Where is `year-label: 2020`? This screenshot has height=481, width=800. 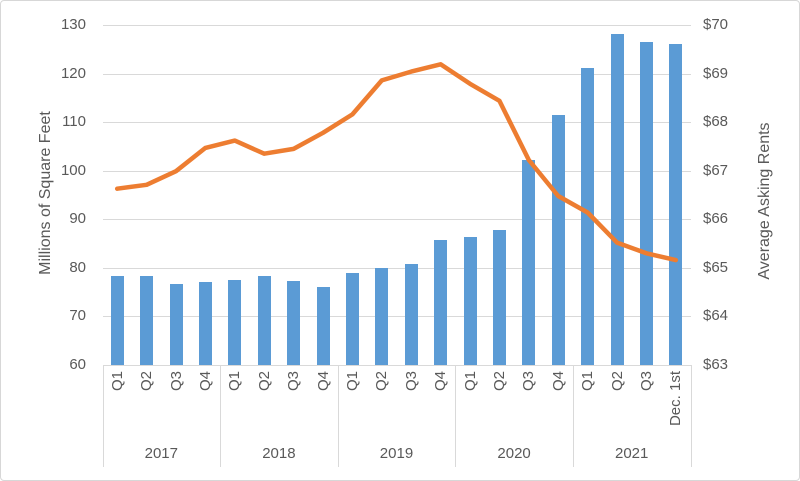 year-label: 2020 is located at coordinates (514, 453).